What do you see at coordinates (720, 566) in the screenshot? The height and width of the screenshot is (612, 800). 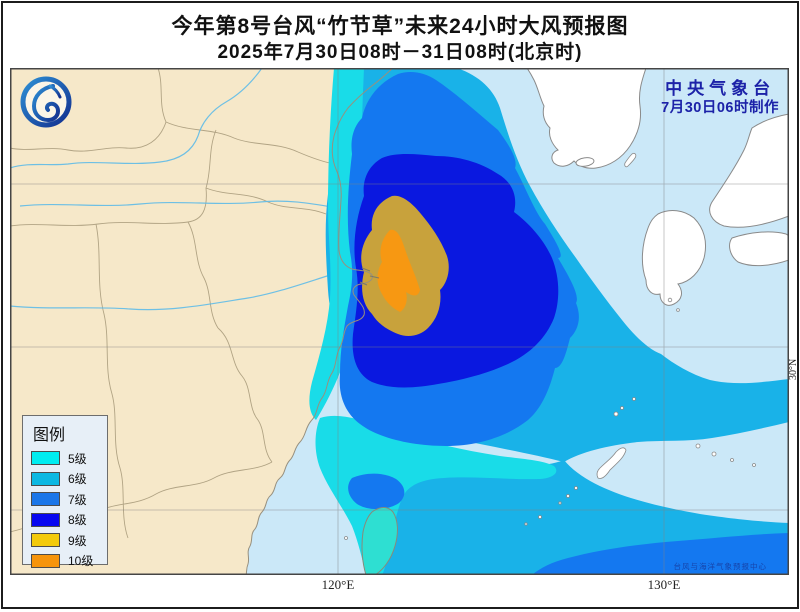 I see `watermark-text: 台风与海洋气象预报中心` at bounding box center [720, 566].